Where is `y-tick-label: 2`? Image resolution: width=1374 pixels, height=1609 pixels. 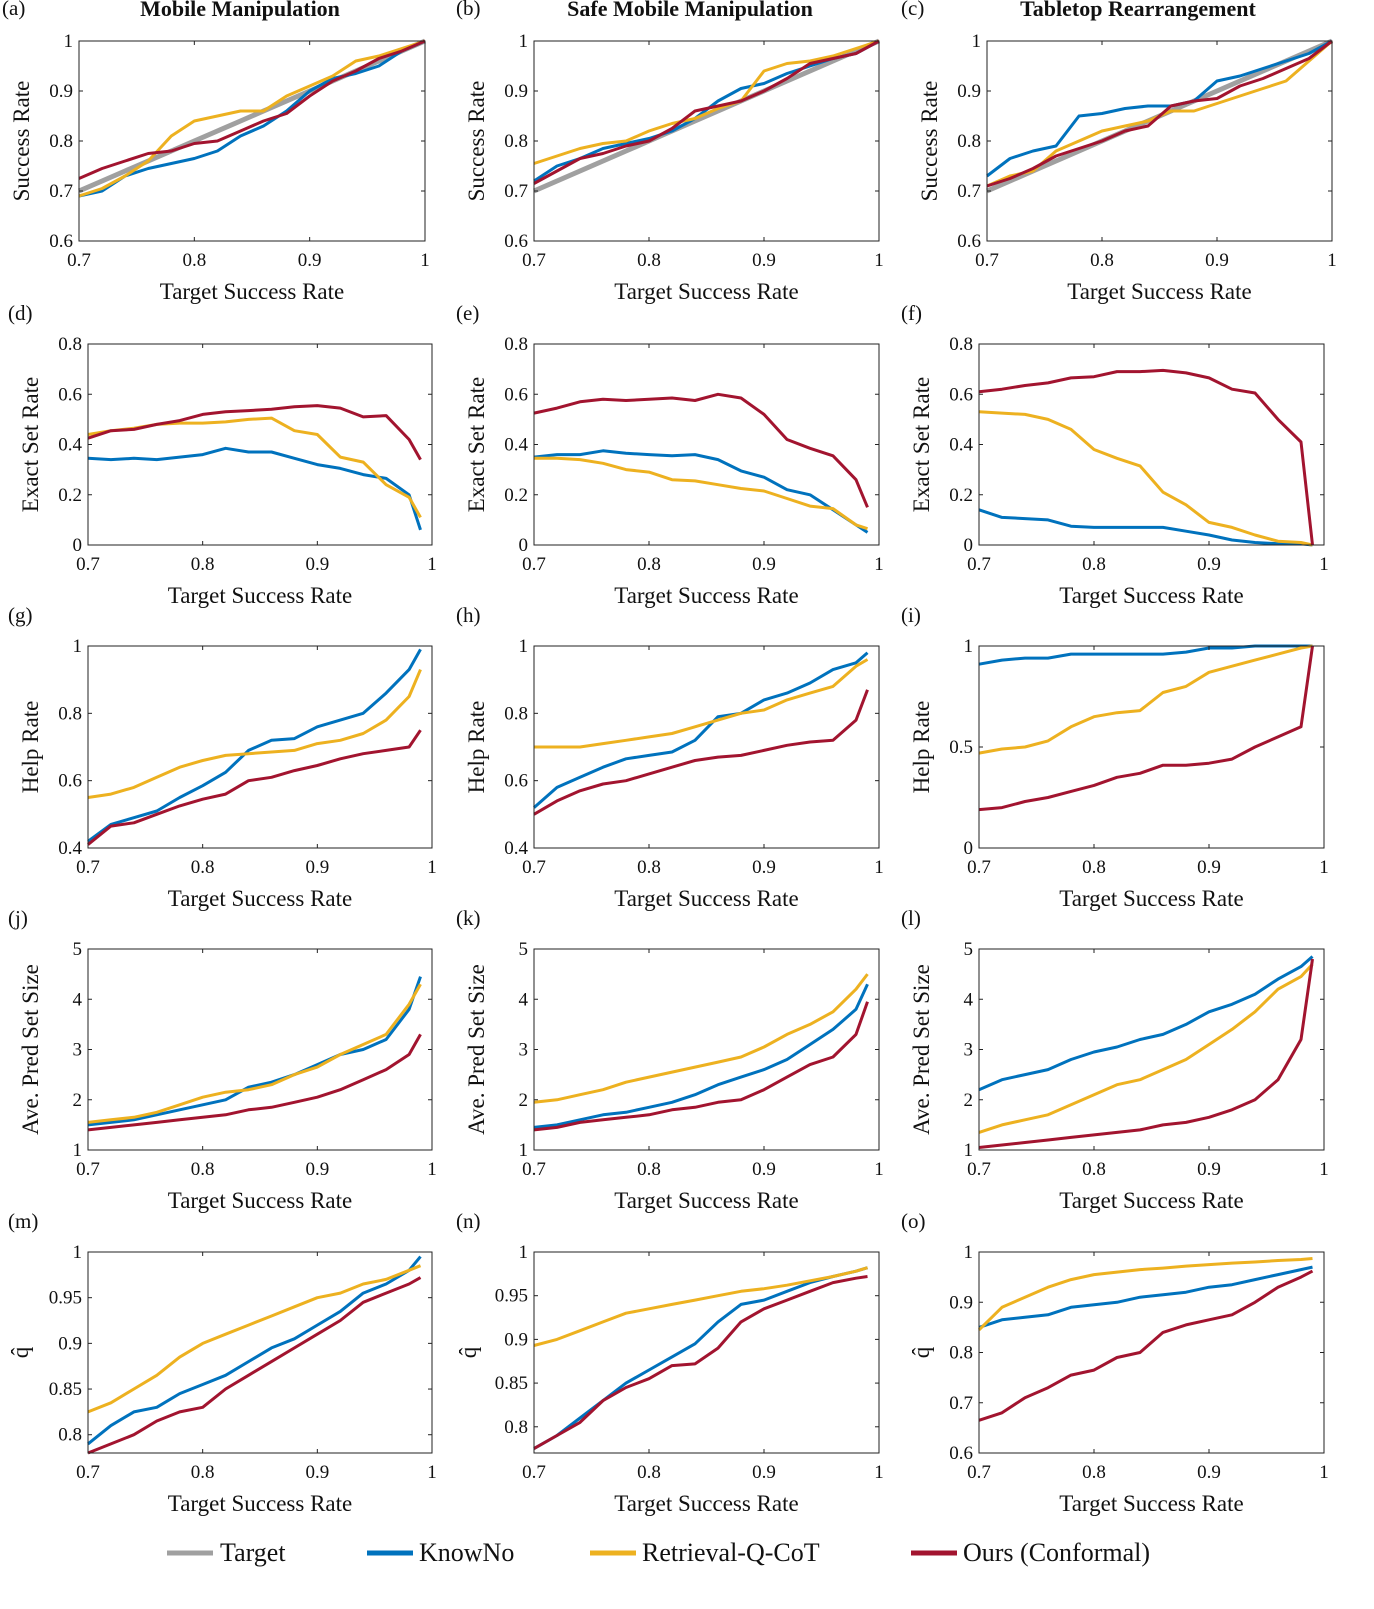
y-tick-label: 2 is located at coordinates (78, 1100).